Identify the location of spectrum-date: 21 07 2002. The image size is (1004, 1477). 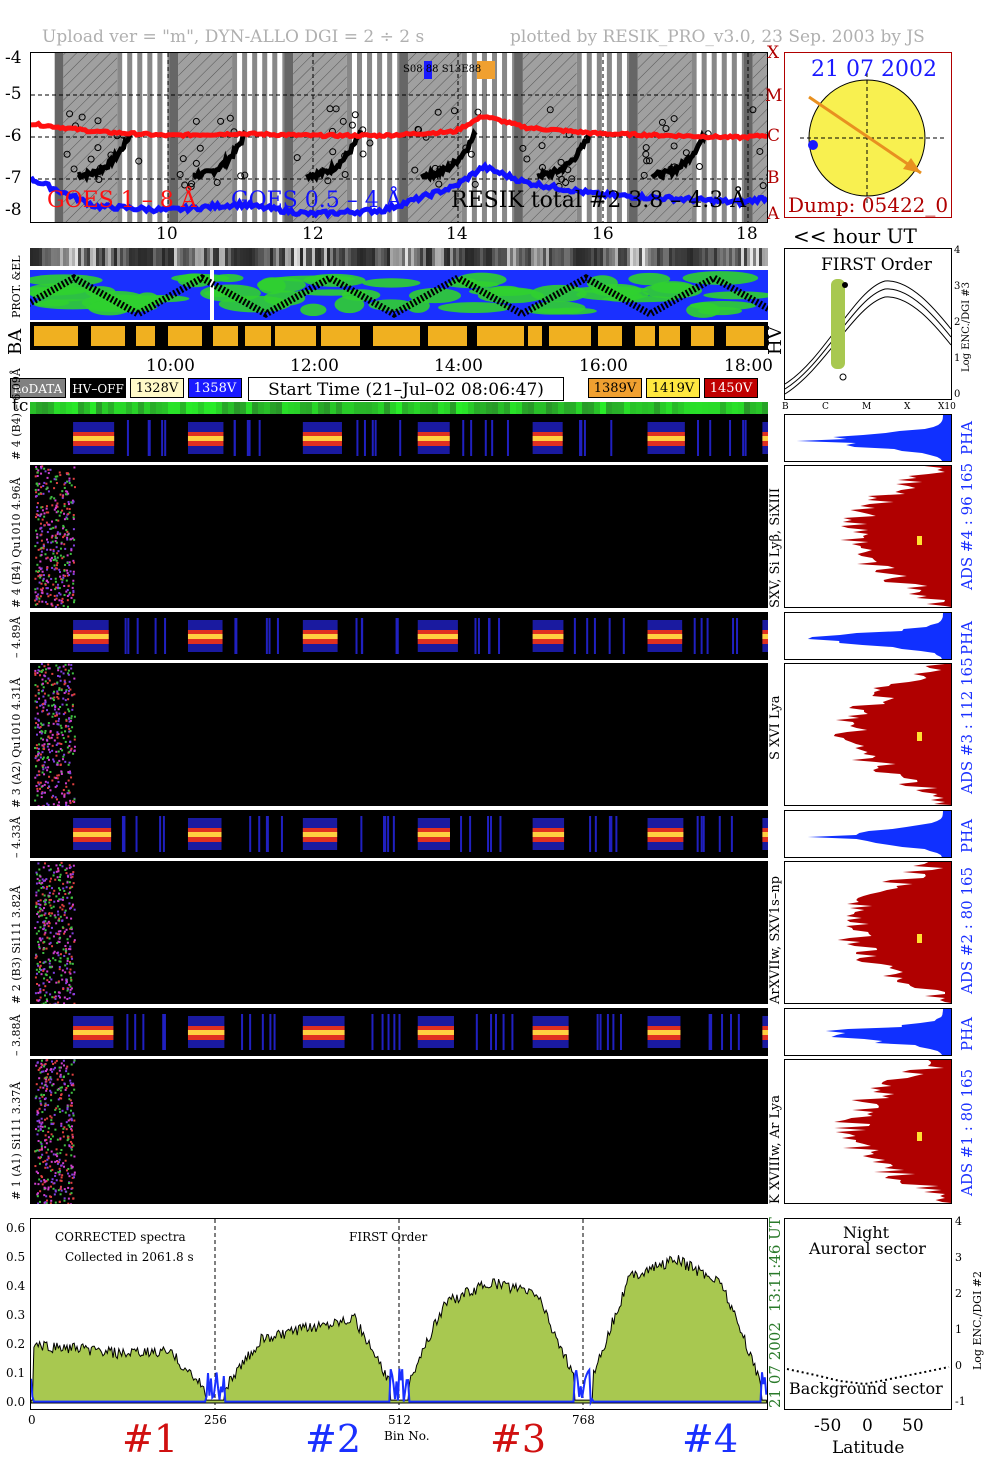
(775, 1365).